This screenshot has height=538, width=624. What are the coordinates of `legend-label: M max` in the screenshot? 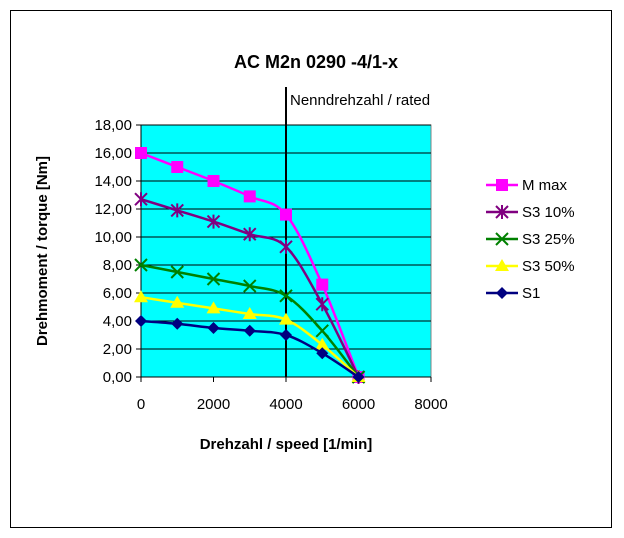 It's located at (545, 185).